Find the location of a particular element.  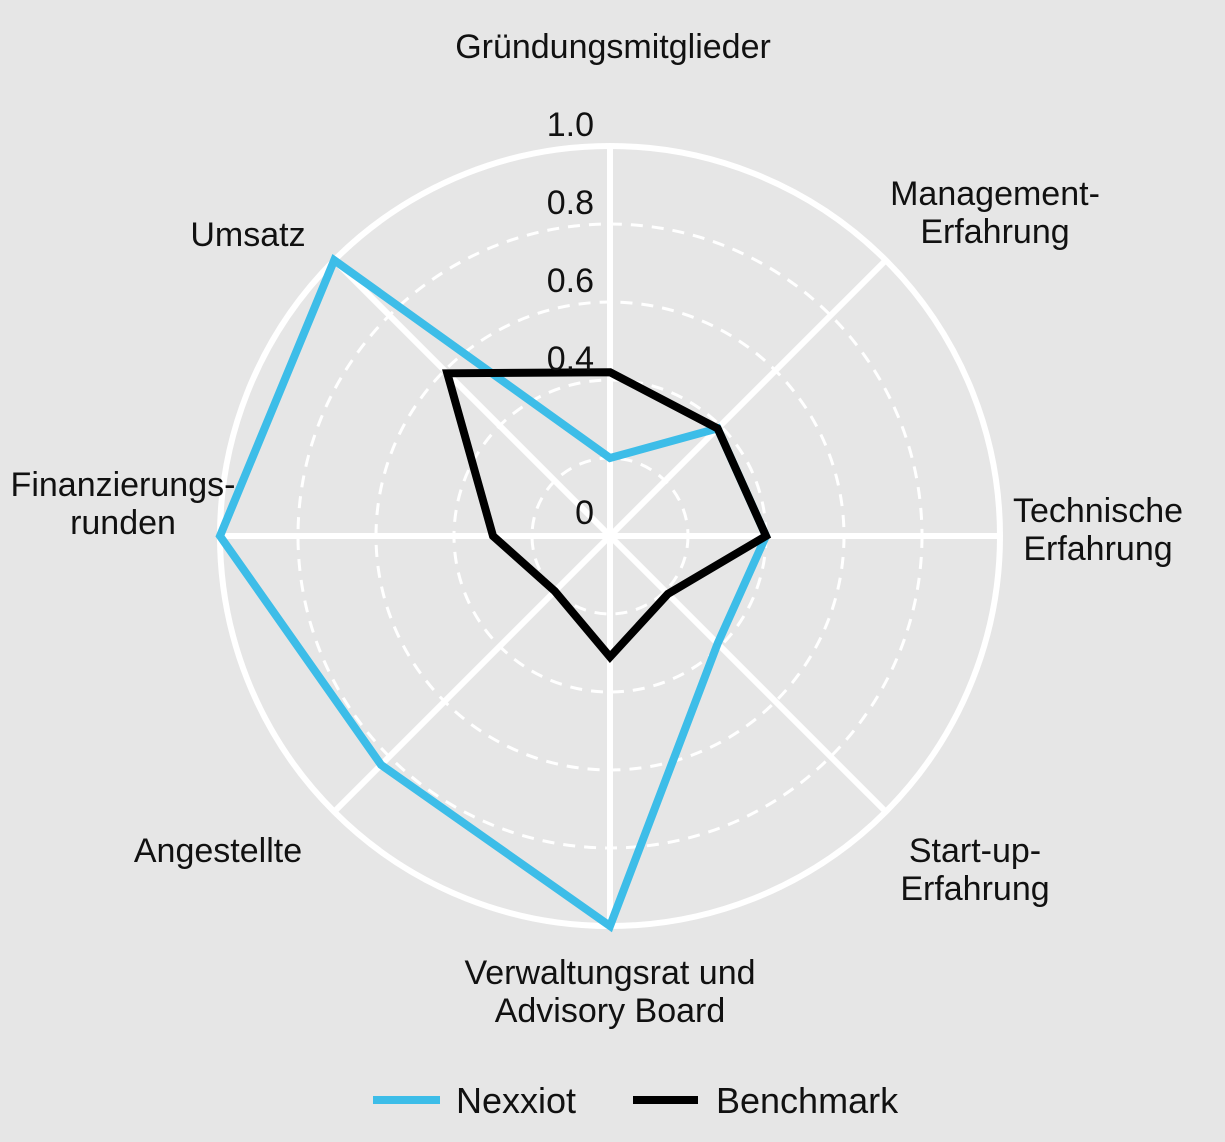

axis-label: Technische Erfahrung is located at coordinates (1098, 530).